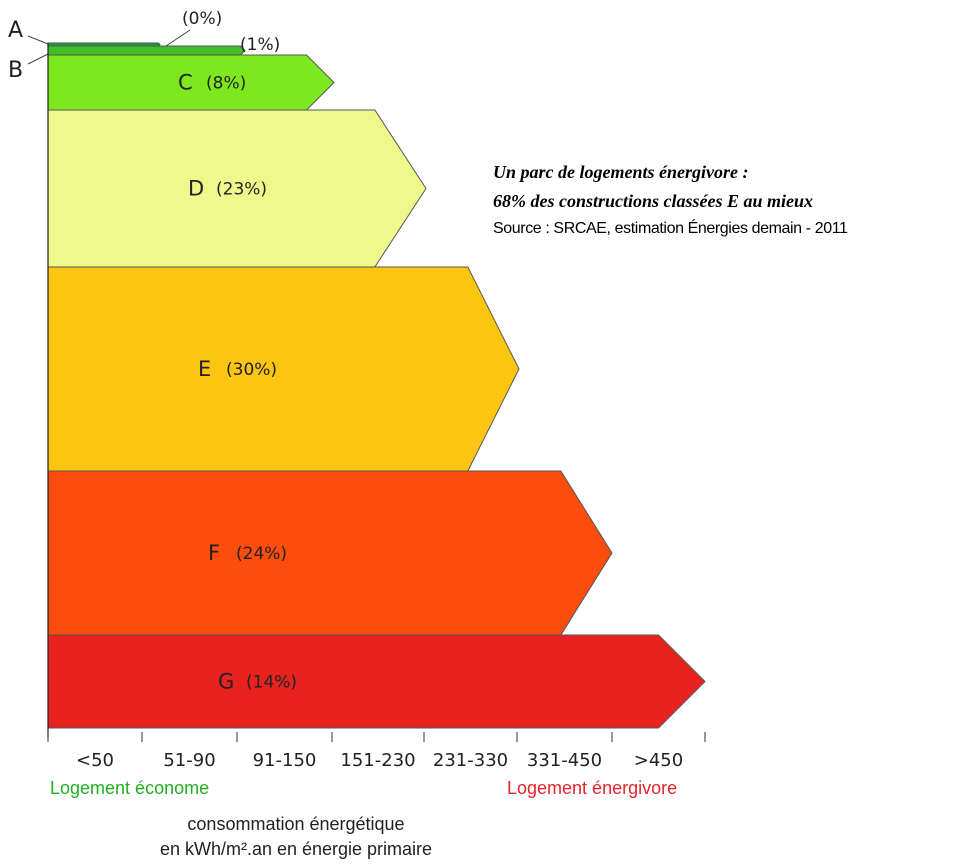  Describe the element at coordinates (189, 760) in the screenshot. I see `tick-label-range: 51-90` at that location.